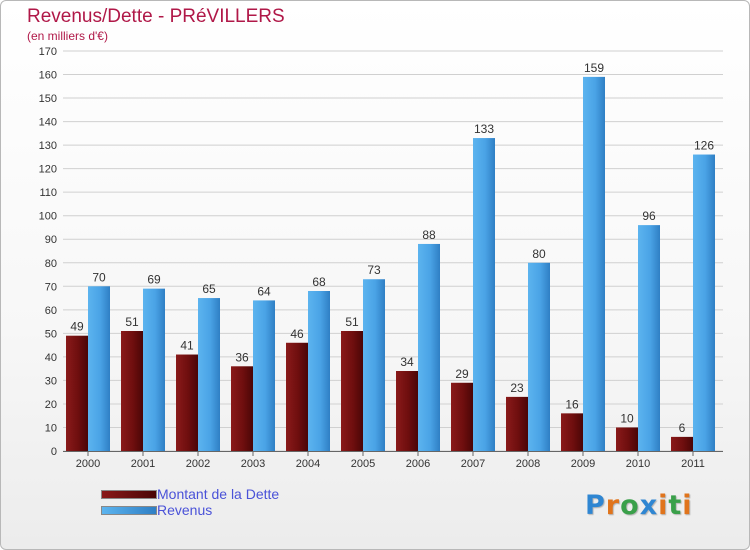  I want to click on x-tick-label: 2009, so click(583, 464).